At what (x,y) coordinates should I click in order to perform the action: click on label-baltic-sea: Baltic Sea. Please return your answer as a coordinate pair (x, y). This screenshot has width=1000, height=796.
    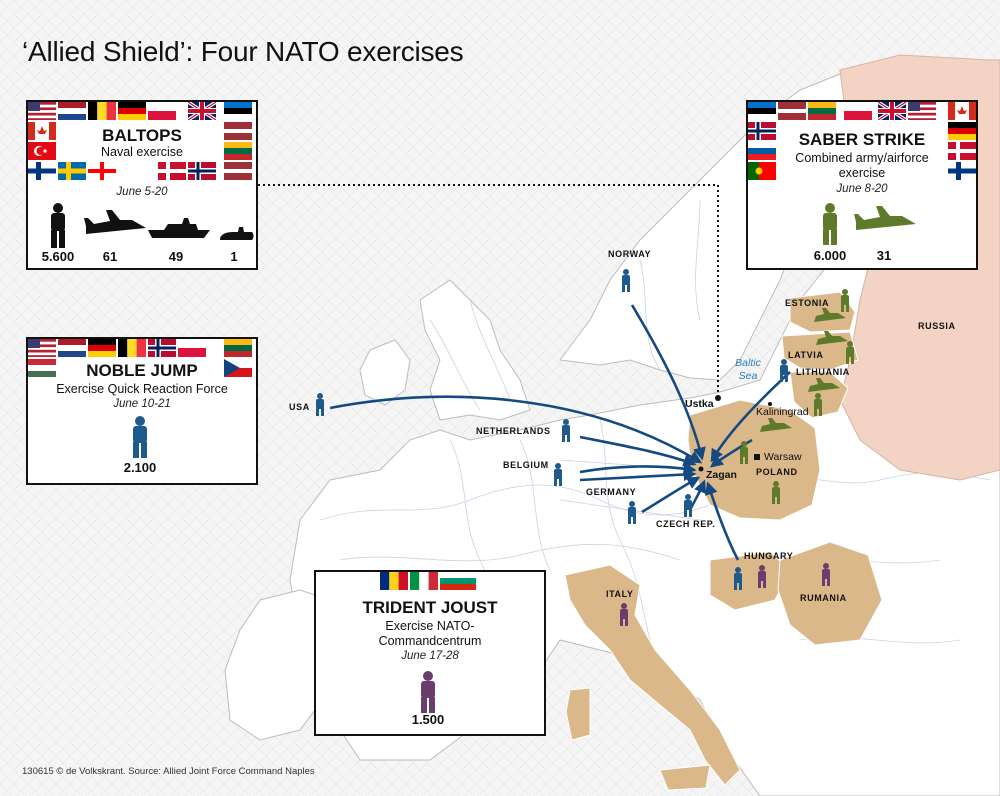
    Looking at the image, I should click on (748, 370).